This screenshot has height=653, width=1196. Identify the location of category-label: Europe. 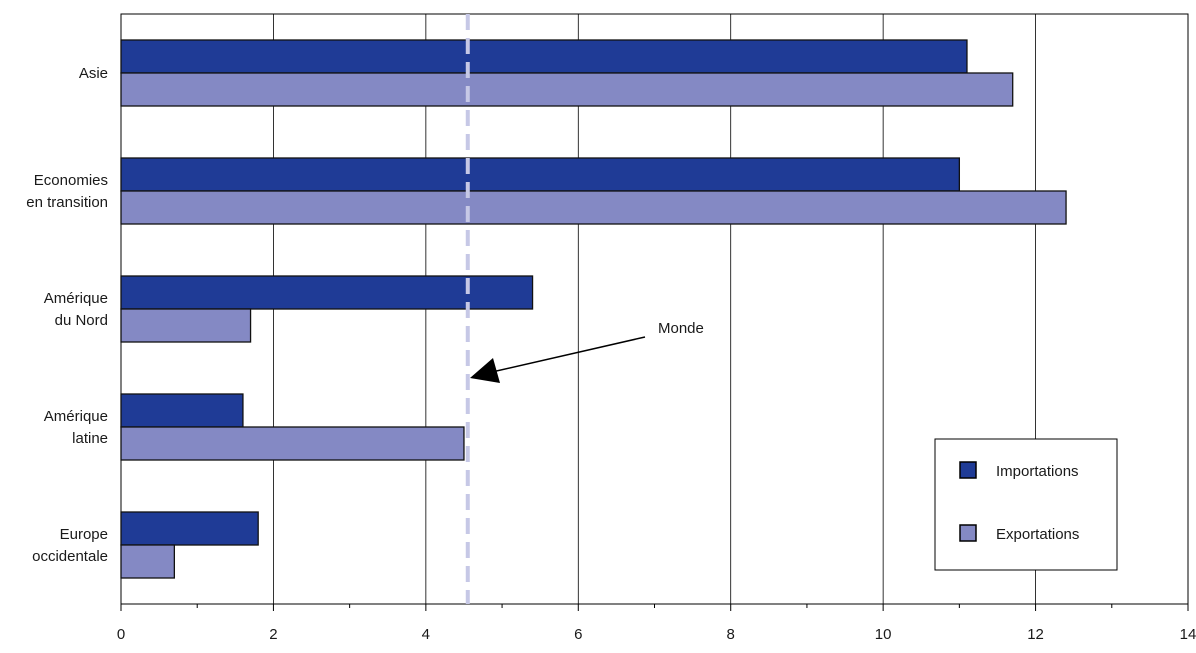
(84, 534).